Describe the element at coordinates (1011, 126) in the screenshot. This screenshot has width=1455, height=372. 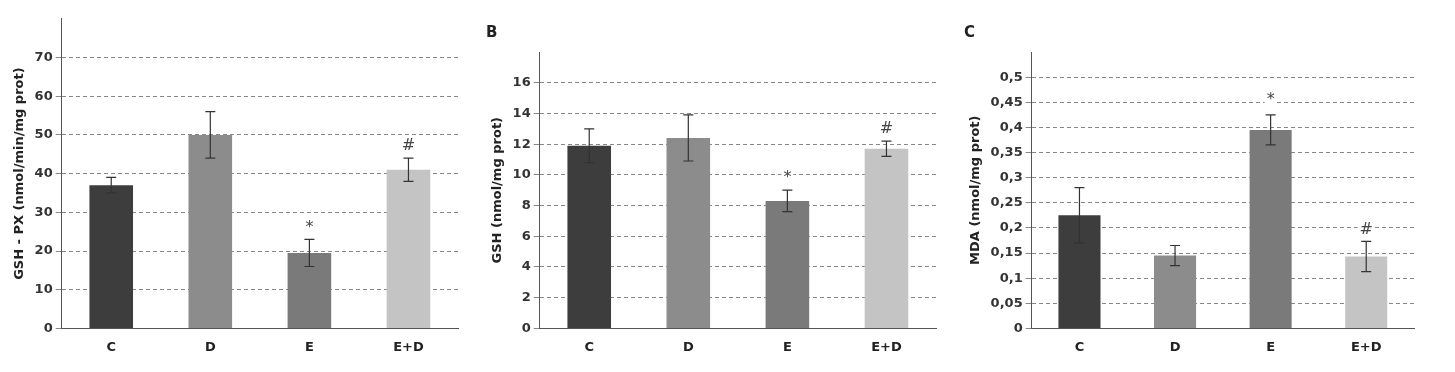
I see `y-tick-label: 0,4` at that location.